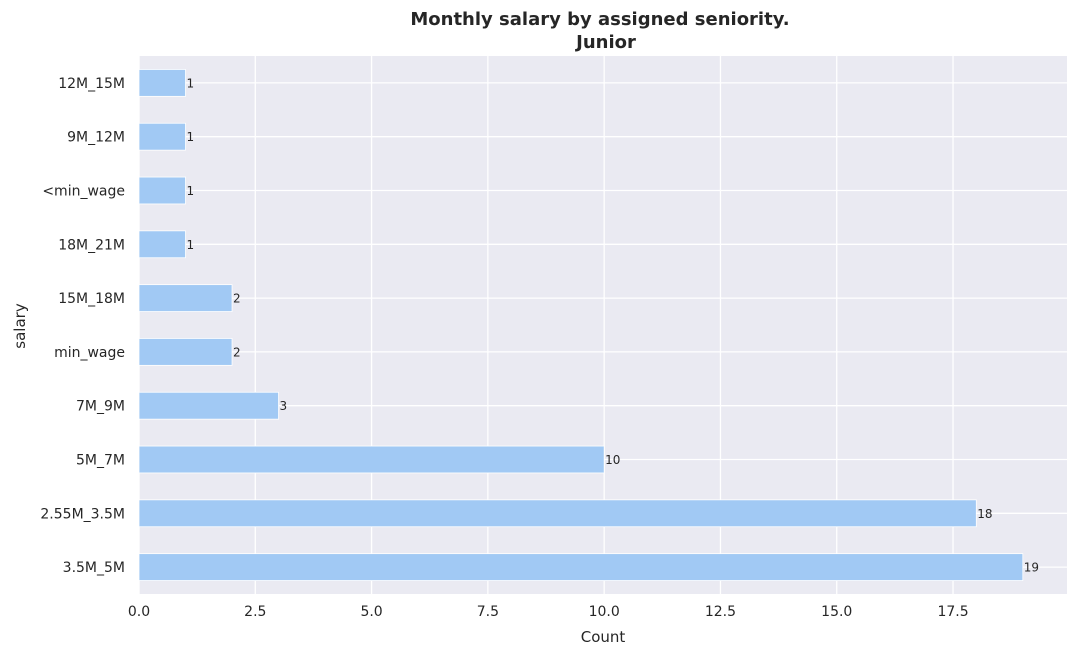 This screenshot has height=656, width=1078. Describe the element at coordinates (284, 406) in the screenshot. I see `bar-value-label: 3` at that location.